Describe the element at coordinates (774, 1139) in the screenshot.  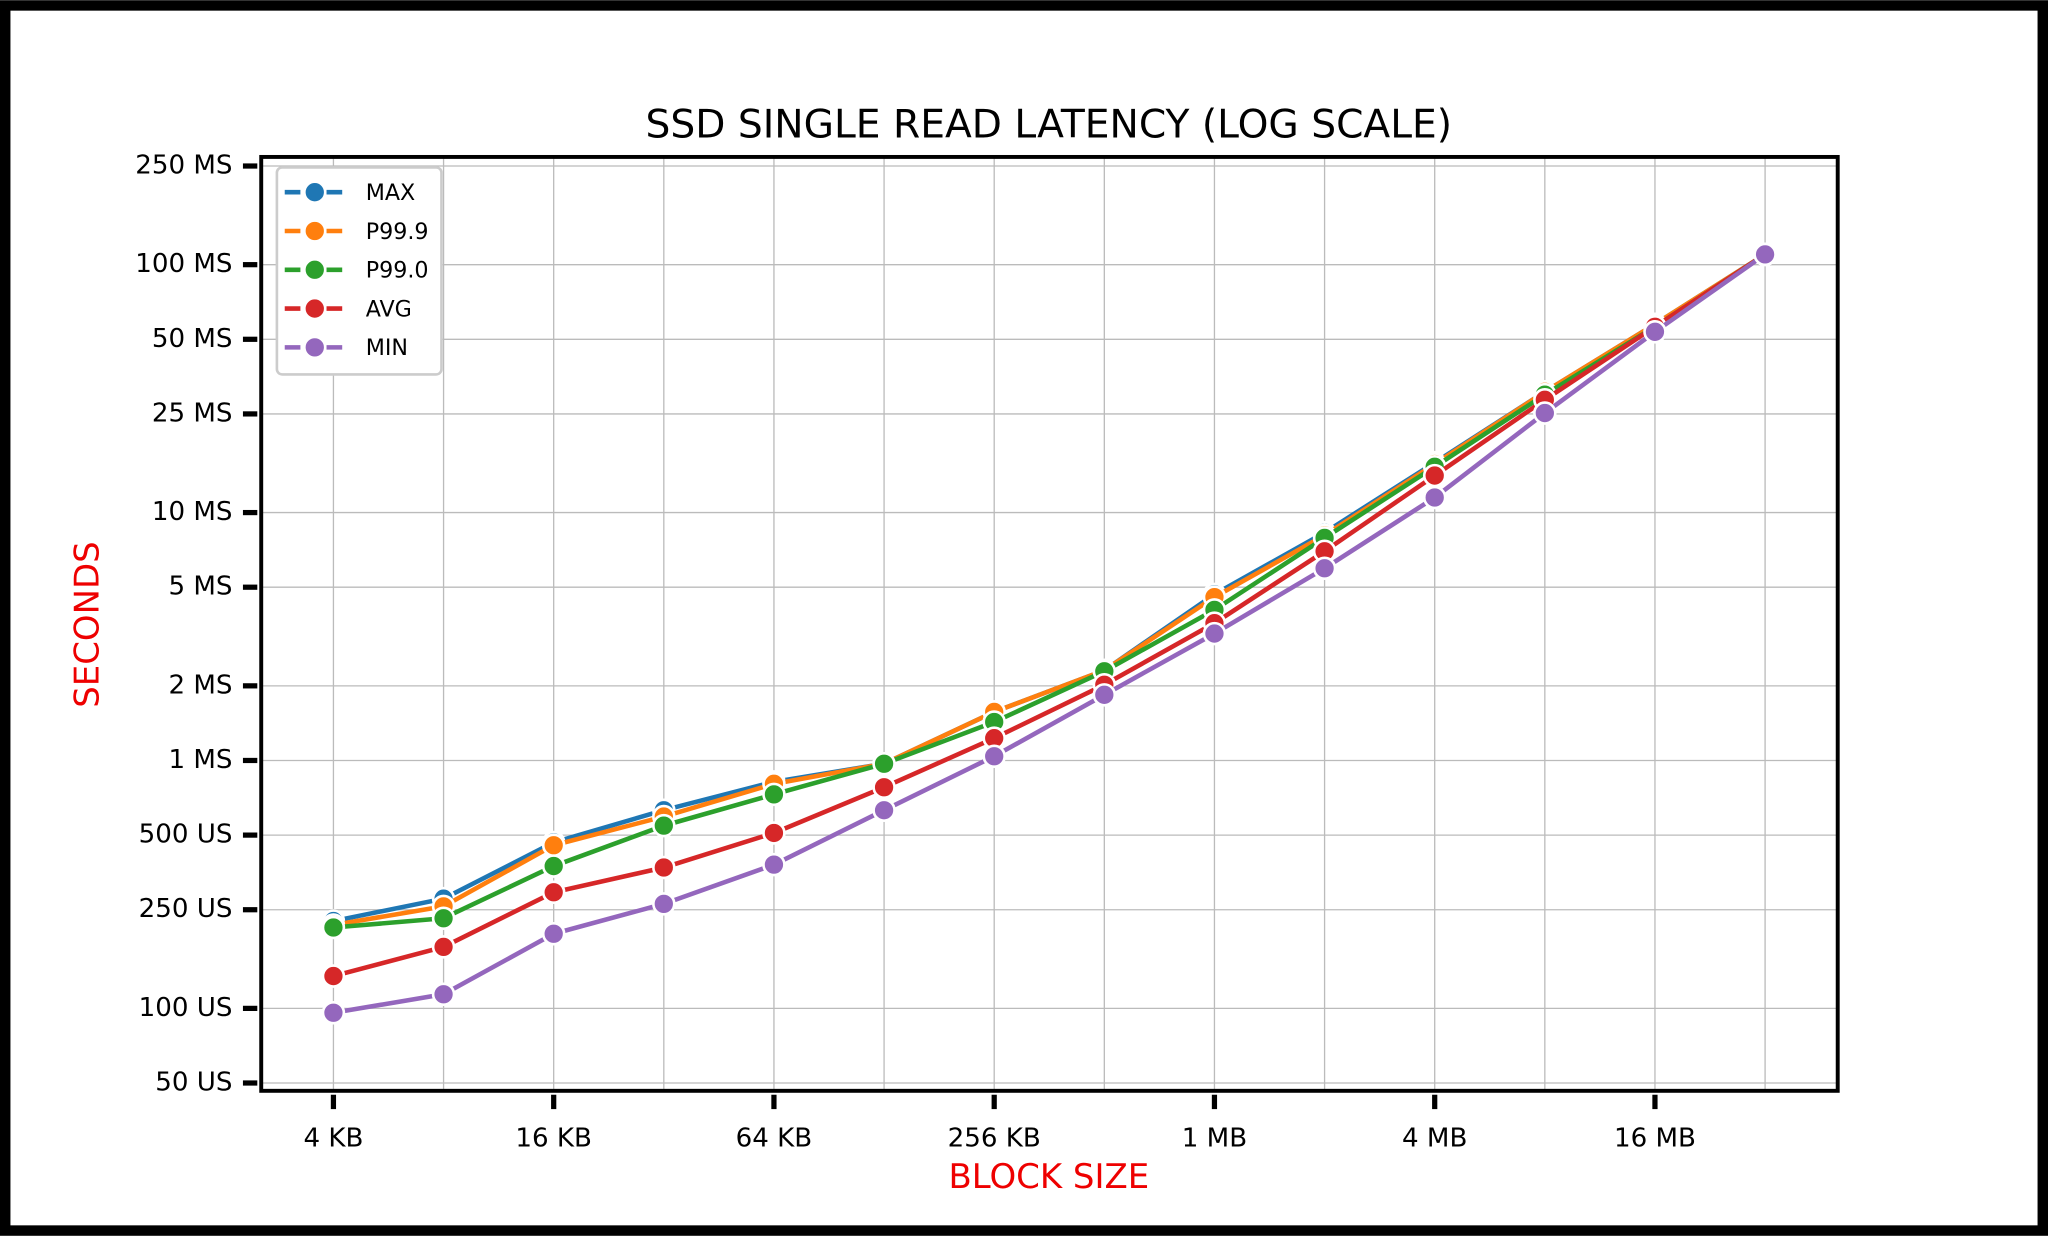
I see `x-tick-label: 64 KB` at that location.